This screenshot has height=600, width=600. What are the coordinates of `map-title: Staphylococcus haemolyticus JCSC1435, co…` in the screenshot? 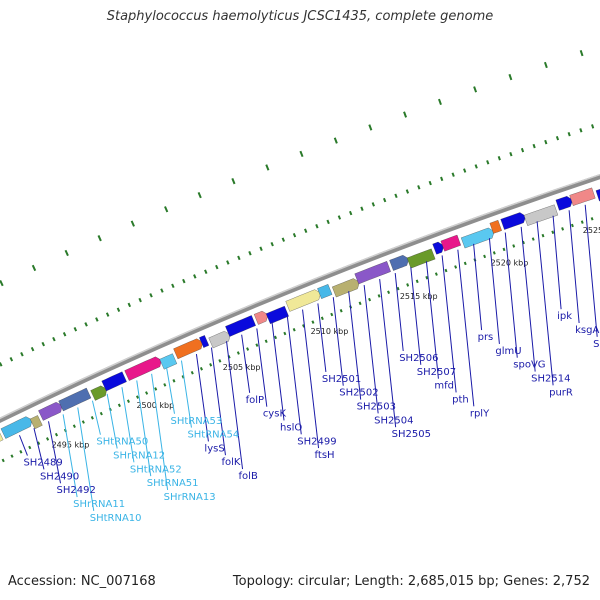 It's located at (300, 16).